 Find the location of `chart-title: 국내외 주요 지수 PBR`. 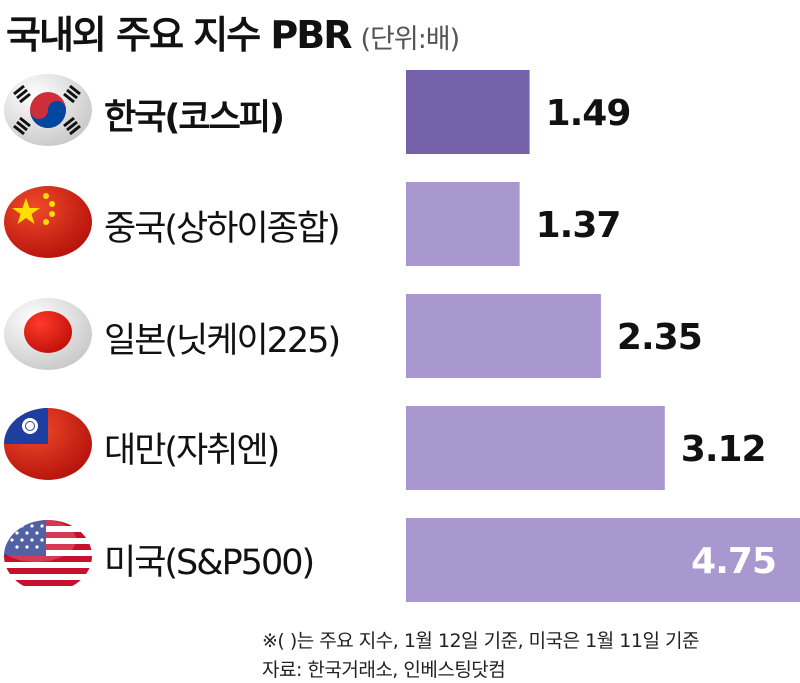

chart-title: 국내외 주요 지수 PBR is located at coordinates (179, 35).